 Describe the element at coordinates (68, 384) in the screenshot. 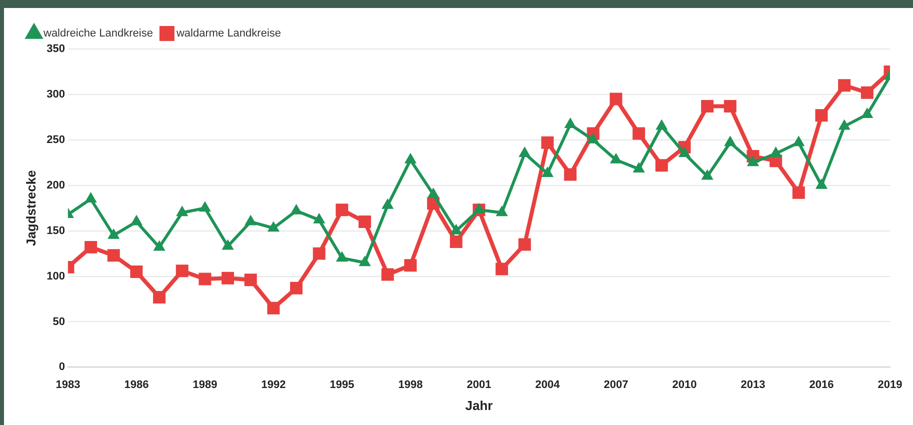

I see `x-tick-label: 1983` at that location.